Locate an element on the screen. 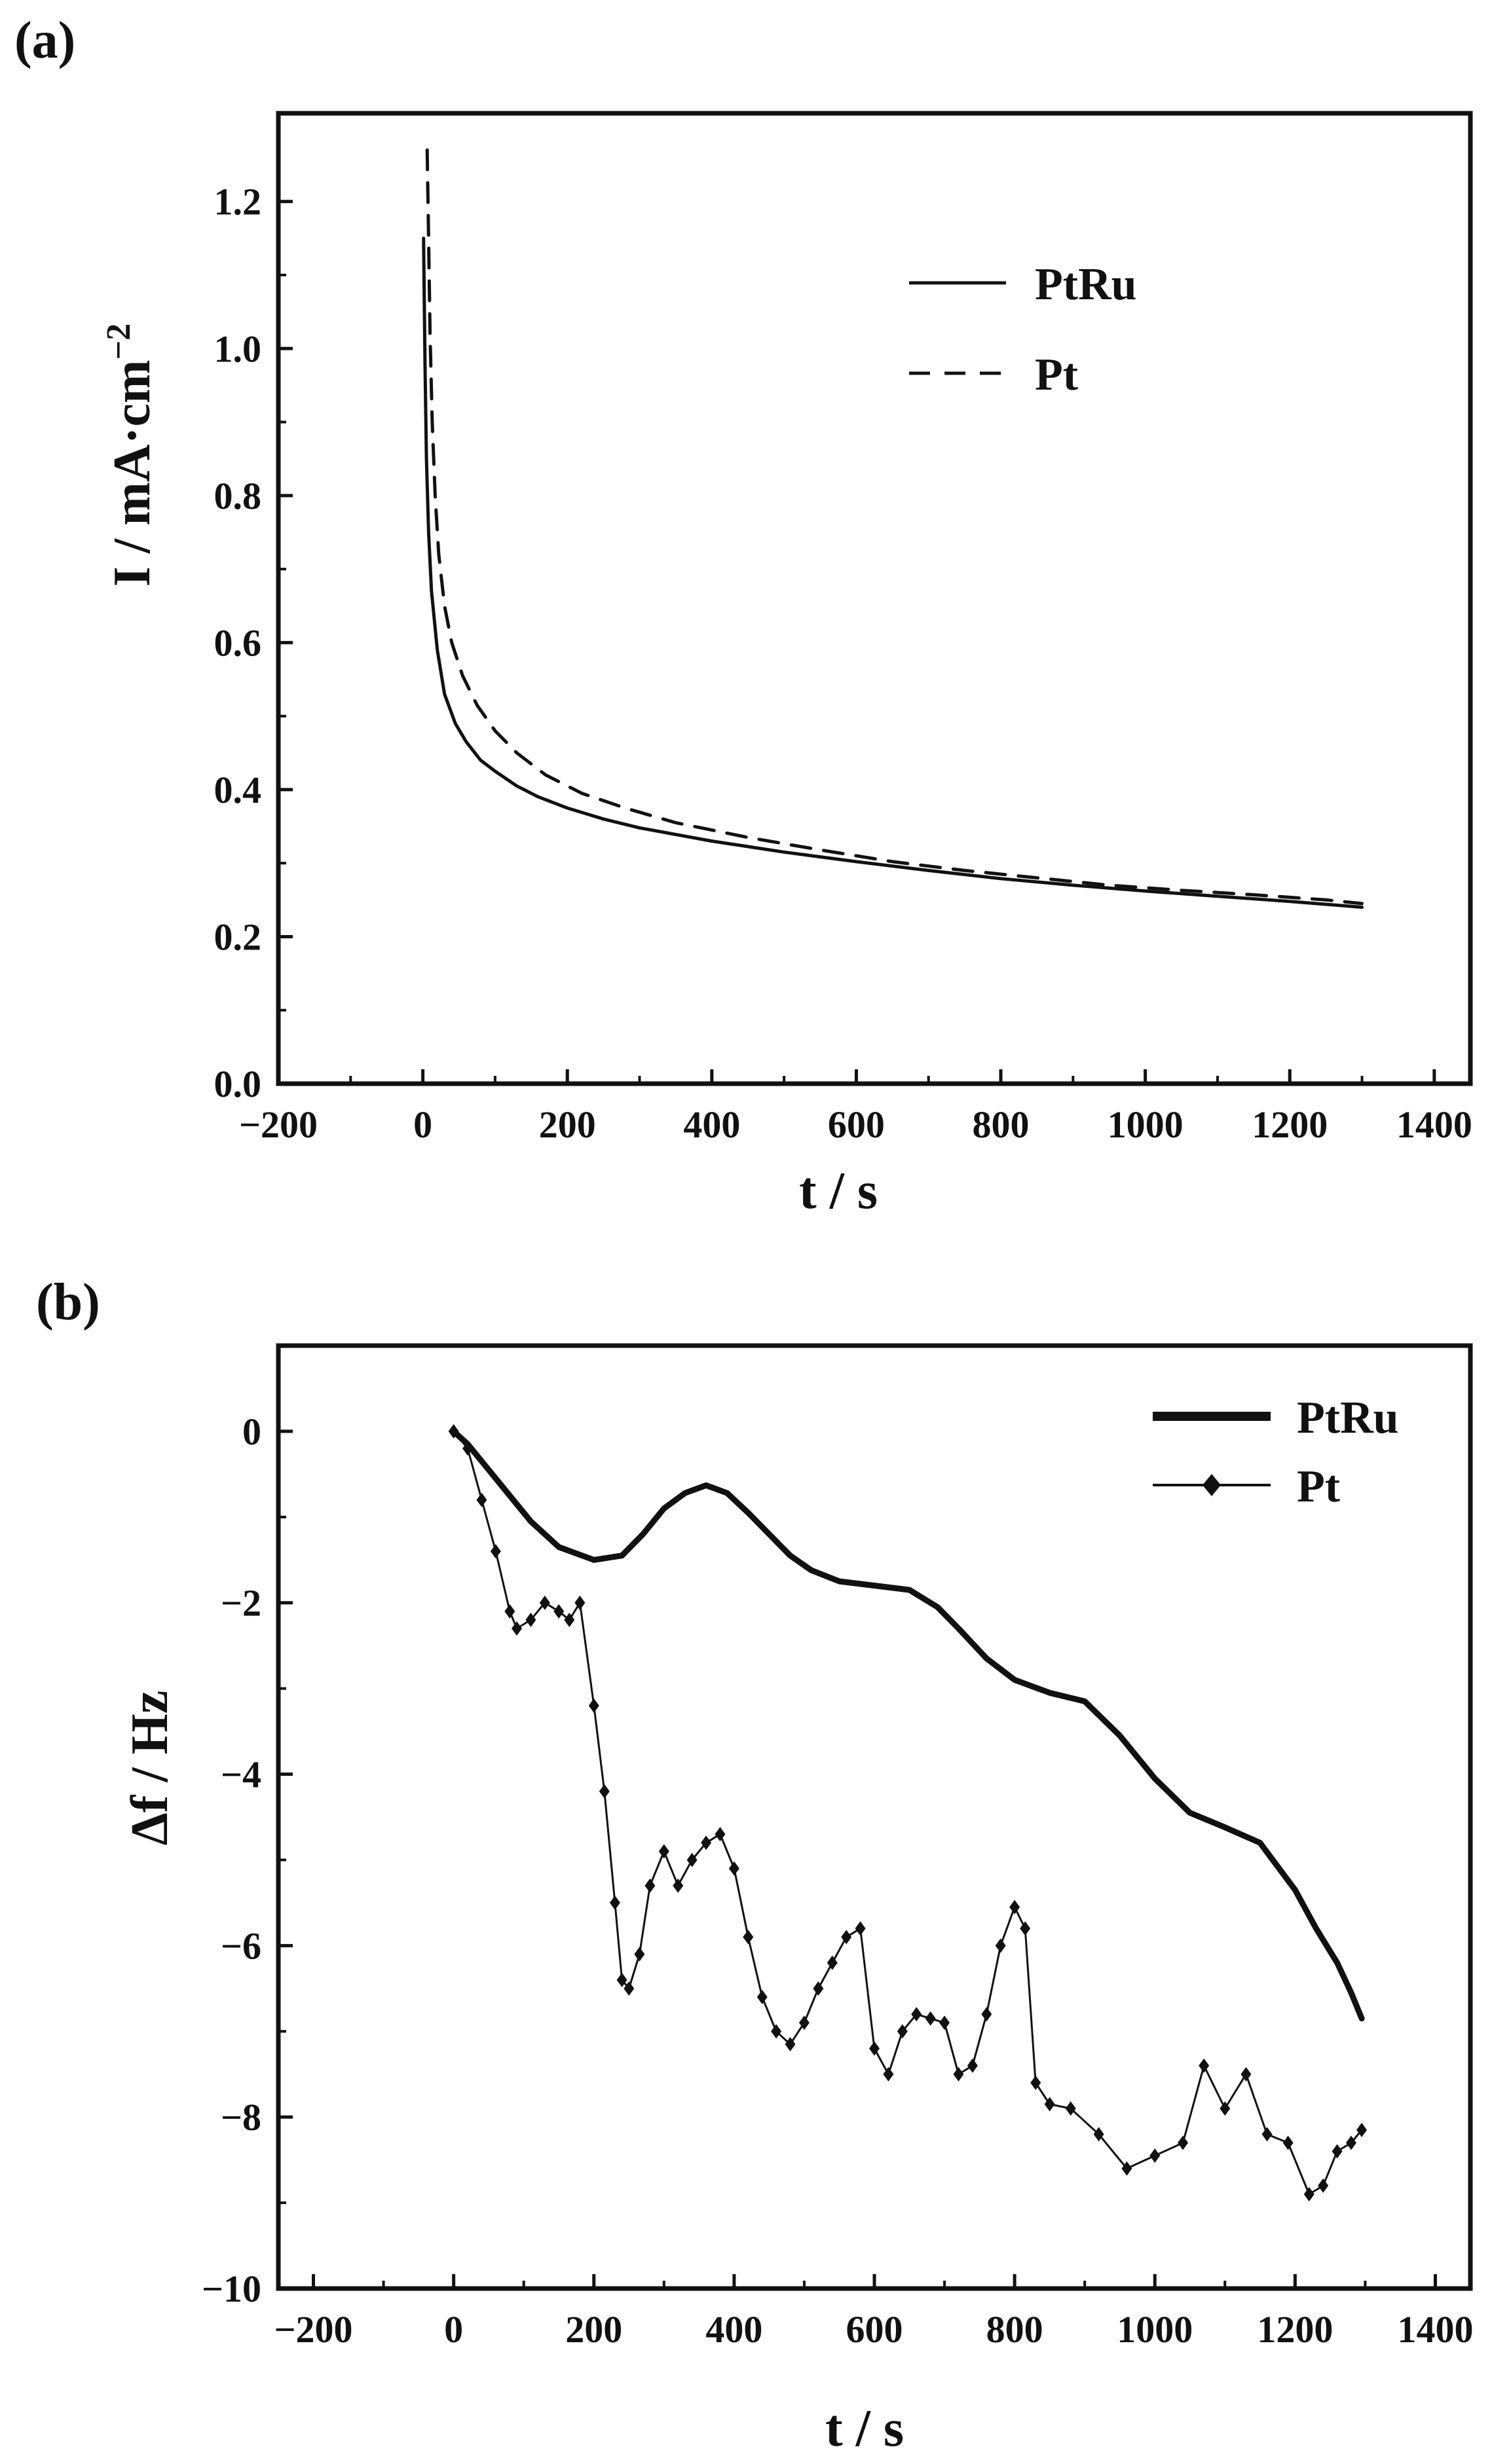 Image resolution: width=1492 pixels, height=2464 pixels. panel-b-x-axis: −200 0 200 400 600 800 1000 1200 1400 is located at coordinates (873, 2312).